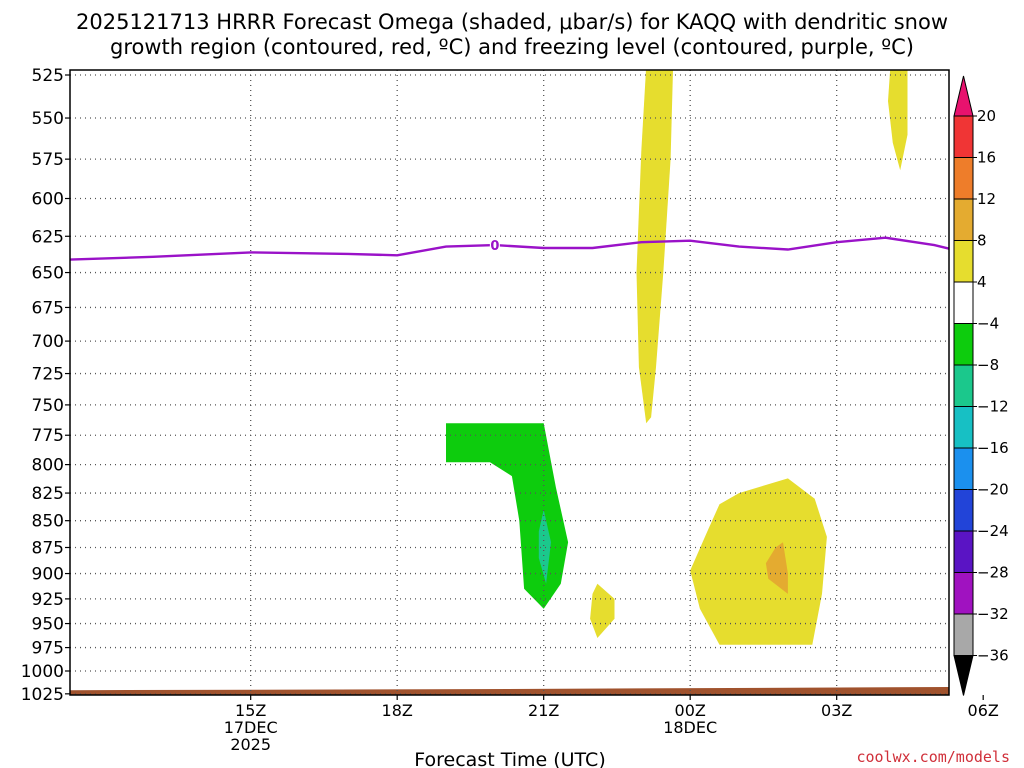 The width and height of the screenshot is (1024, 768). I want to click on colorbar-label-3: 8, so click(982, 241).